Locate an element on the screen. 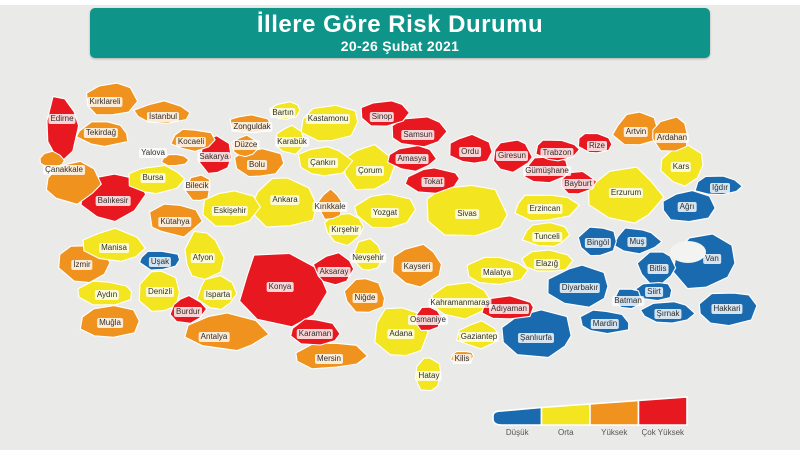  risk-legend: Düşük Orta Yüksek Çok Yüksek is located at coordinates (595, 421).